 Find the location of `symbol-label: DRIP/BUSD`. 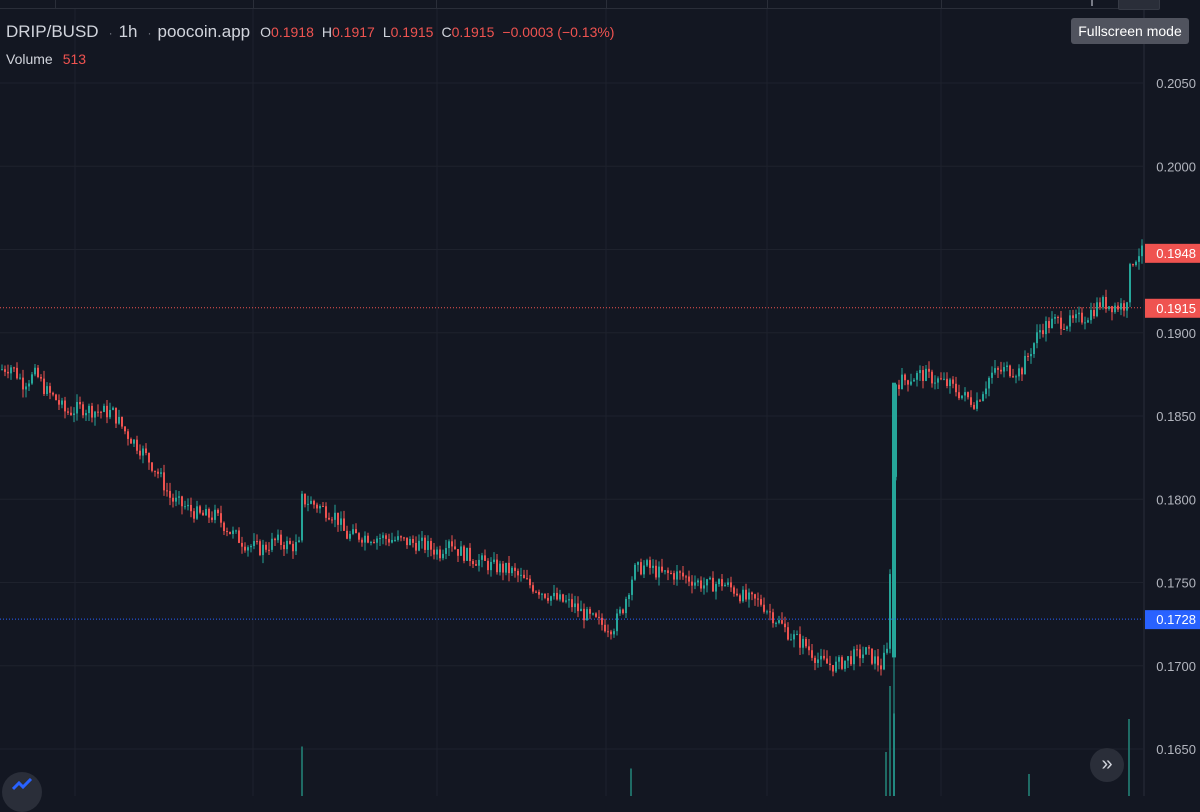

symbol-label: DRIP/BUSD is located at coordinates (52, 31).